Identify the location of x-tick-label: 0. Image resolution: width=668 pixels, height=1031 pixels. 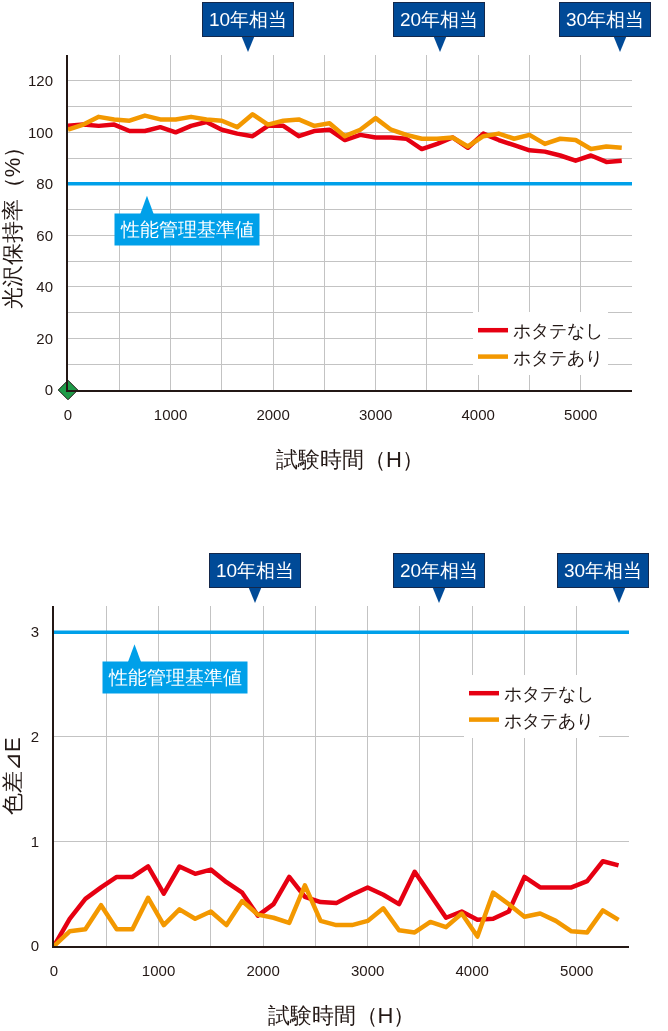
(68, 414).